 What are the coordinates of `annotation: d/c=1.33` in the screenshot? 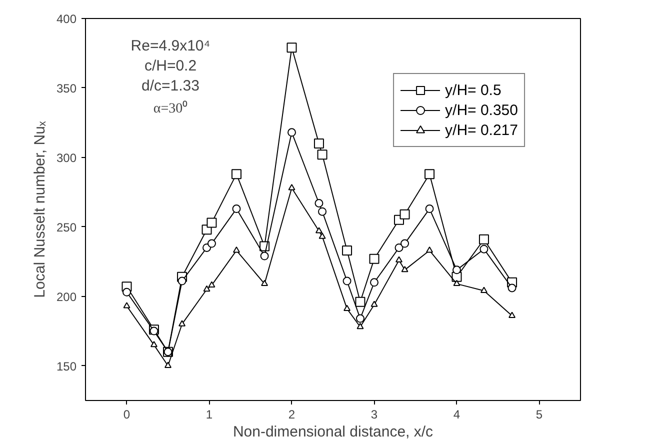 It's located at (171, 86).